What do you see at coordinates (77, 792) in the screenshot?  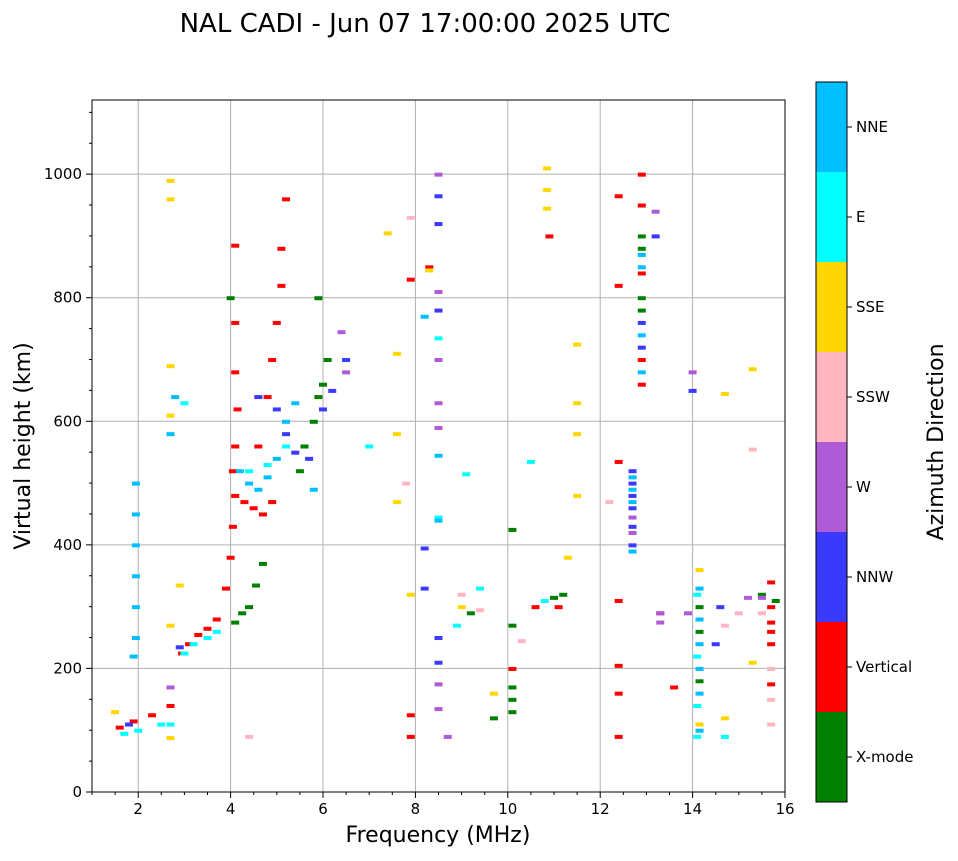 I see `y-tick-label: 0` at bounding box center [77, 792].